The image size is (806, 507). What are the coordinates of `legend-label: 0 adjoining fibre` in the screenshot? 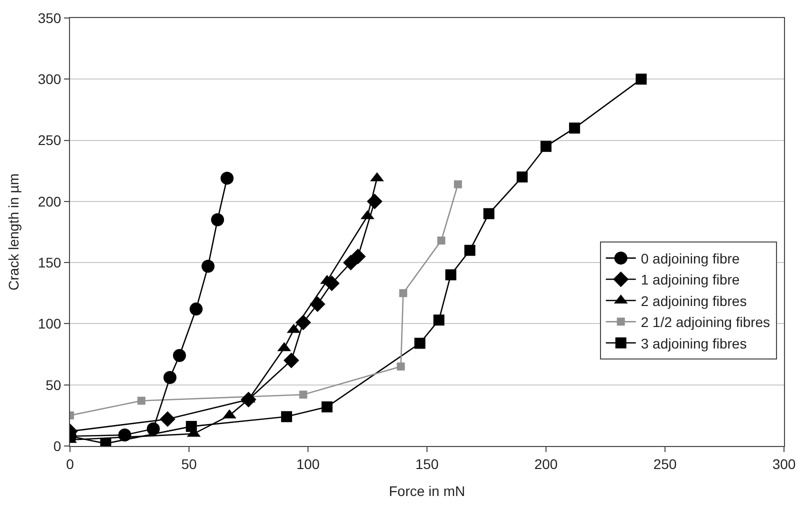 It's located at (690, 258).